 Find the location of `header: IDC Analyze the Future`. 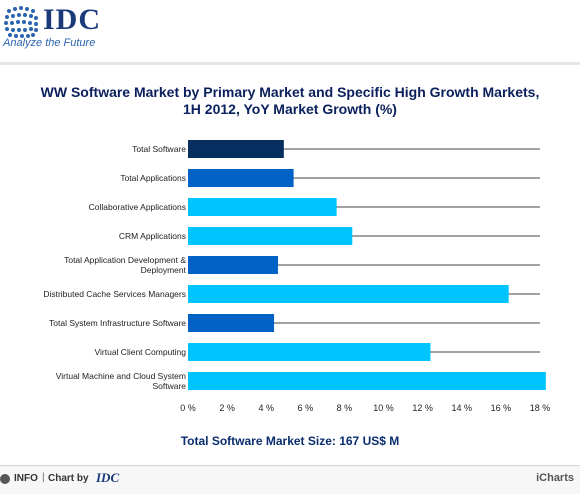

header: IDC Analyze the Future is located at coordinates (290, 31).